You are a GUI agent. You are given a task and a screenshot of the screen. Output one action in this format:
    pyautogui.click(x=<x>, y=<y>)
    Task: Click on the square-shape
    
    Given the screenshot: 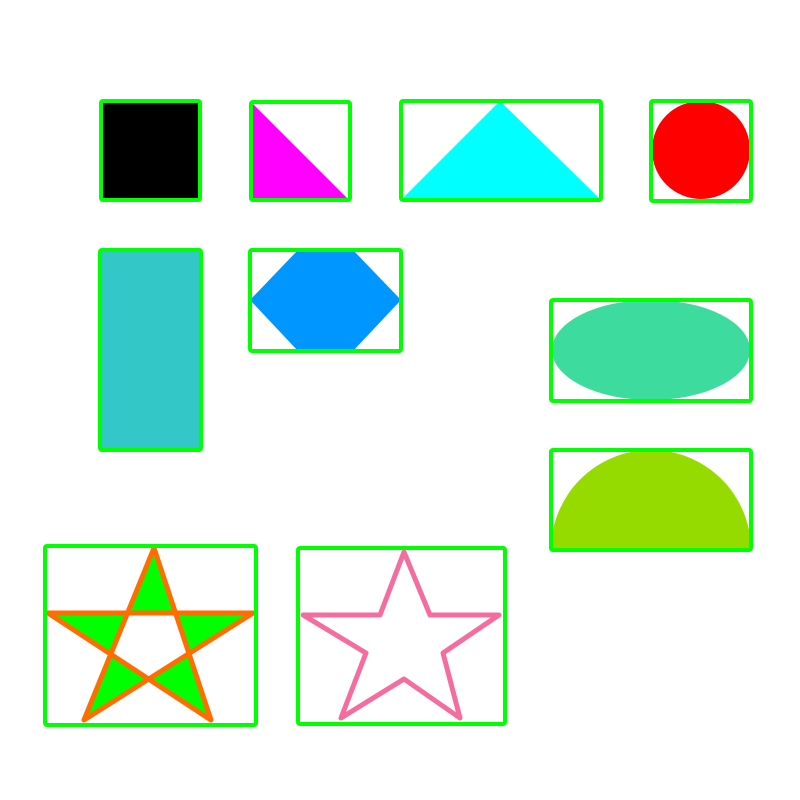 What is the action you would take?
    pyautogui.click(x=150, y=150)
    